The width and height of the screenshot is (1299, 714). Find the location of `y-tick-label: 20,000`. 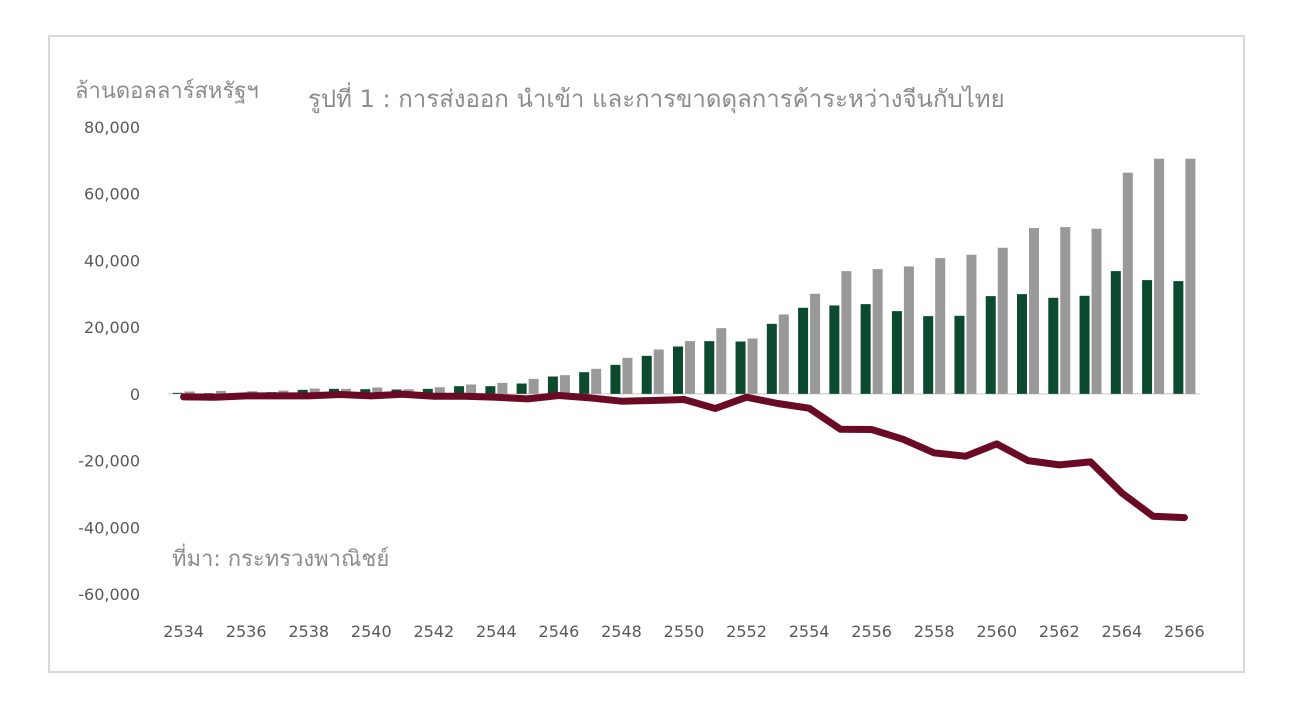

y-tick-label: 20,000 is located at coordinates (112, 327).